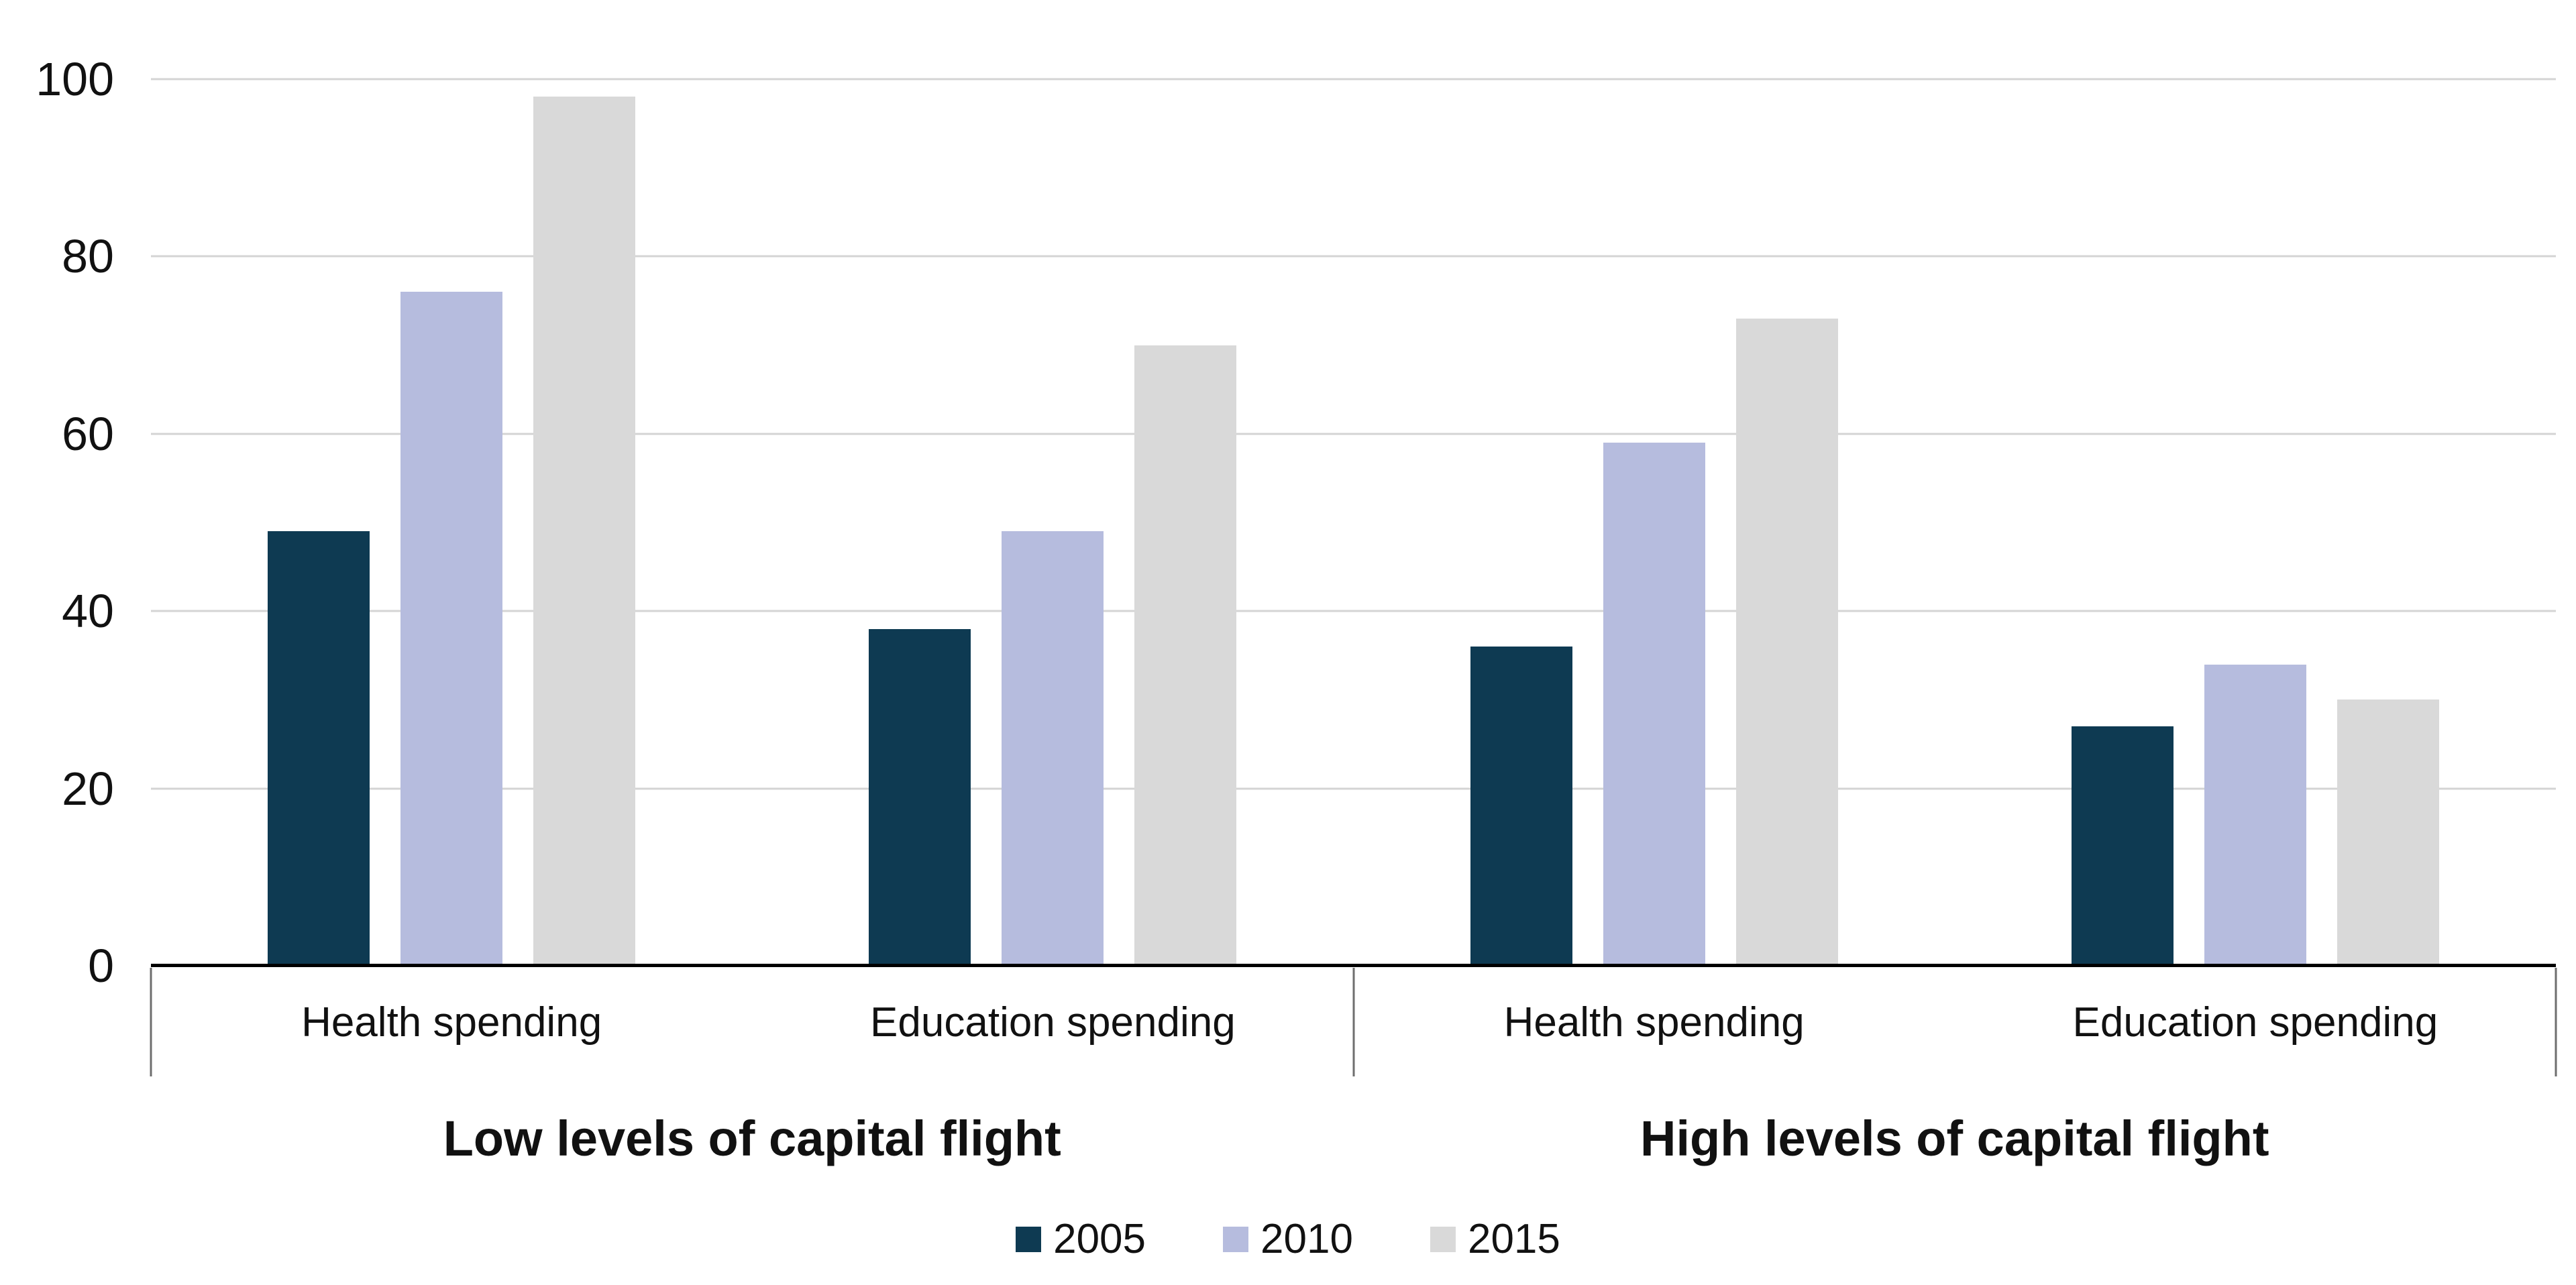 The width and height of the screenshot is (2576, 1285). I want to click on y-tick-label: 80, so click(88, 256).